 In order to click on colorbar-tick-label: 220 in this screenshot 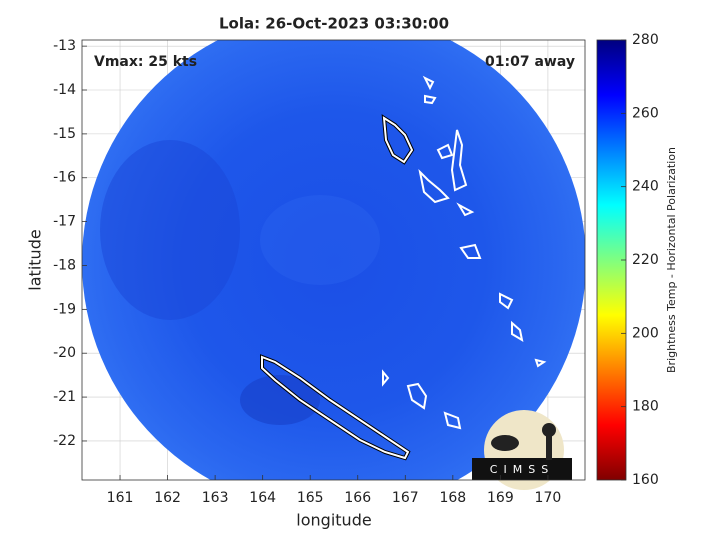, I will do `click(645, 260)`.